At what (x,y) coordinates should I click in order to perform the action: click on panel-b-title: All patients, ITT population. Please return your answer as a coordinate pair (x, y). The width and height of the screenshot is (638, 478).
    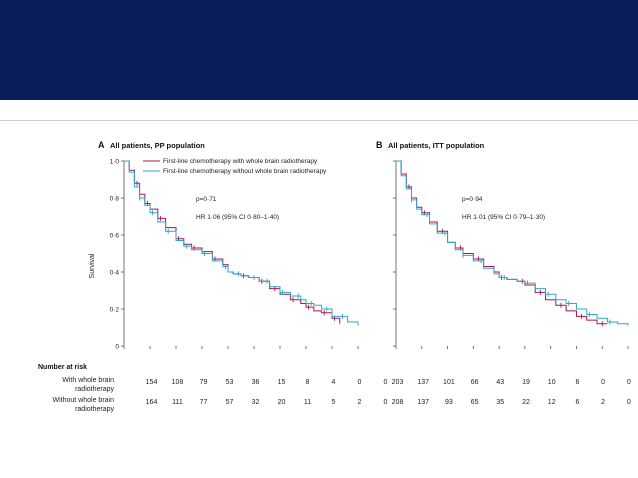
    Looking at the image, I should click on (436, 145).